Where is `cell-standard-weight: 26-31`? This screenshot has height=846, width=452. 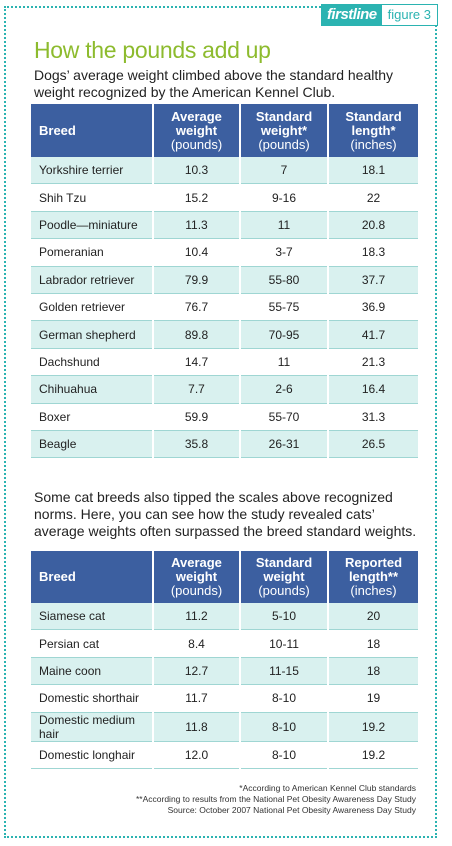
cell-standard-weight: 26-31 is located at coordinates (284, 444).